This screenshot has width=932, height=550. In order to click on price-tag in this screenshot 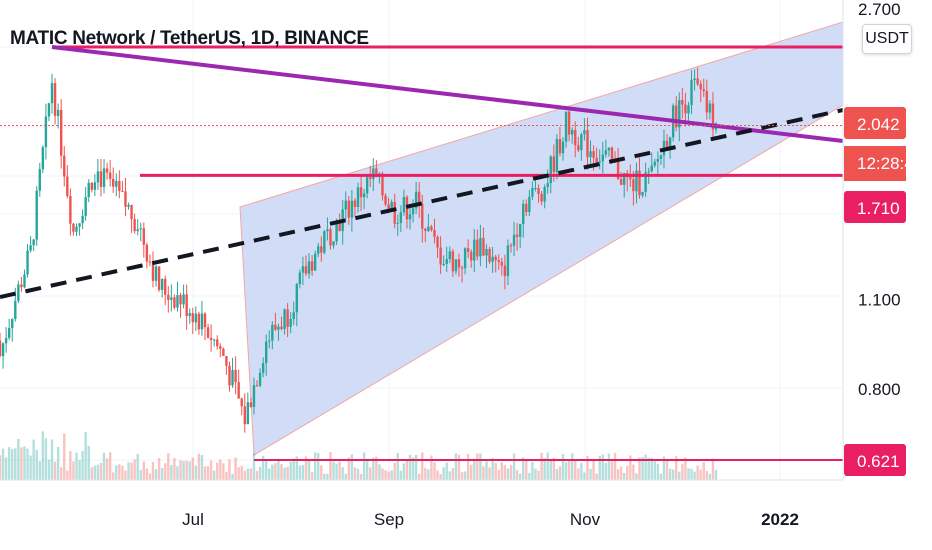, I will do `click(875, 163)`.